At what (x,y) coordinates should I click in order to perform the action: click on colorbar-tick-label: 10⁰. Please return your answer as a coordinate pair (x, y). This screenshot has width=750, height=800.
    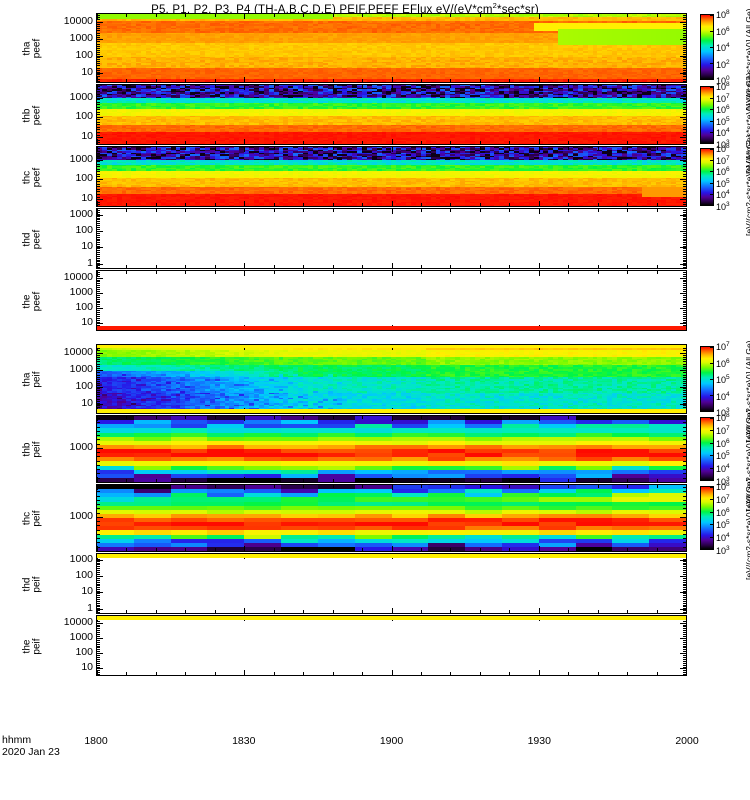
    Looking at the image, I should click on (723, 80).